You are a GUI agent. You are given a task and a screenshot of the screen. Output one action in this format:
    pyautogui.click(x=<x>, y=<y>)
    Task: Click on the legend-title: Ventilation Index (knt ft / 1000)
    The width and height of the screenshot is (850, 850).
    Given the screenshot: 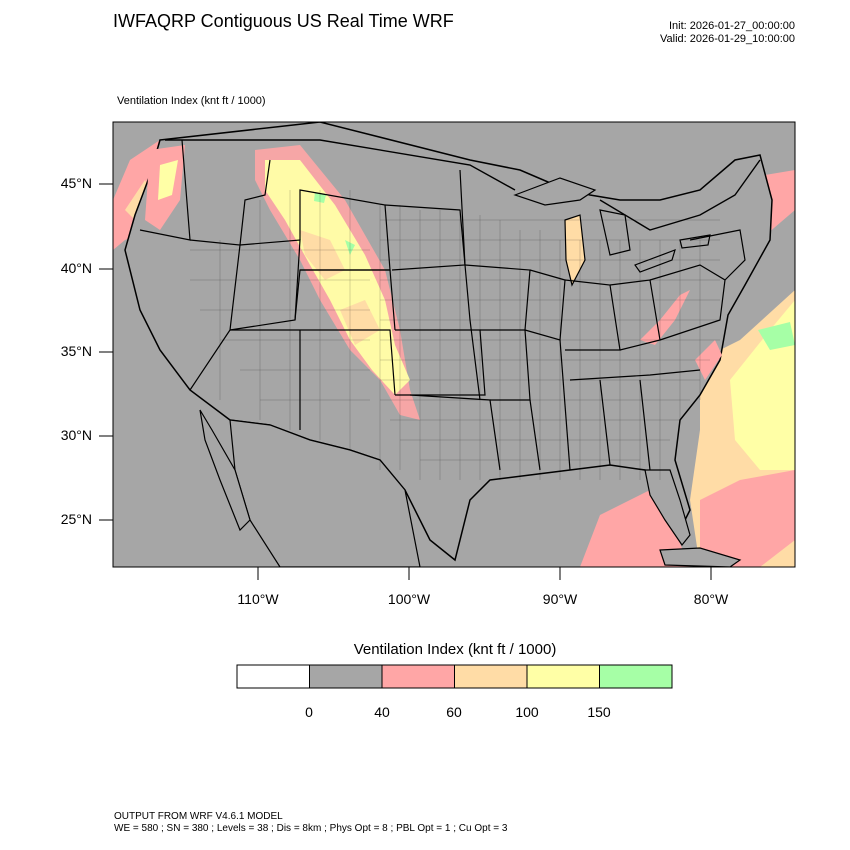 What is the action you would take?
    pyautogui.click(x=455, y=649)
    